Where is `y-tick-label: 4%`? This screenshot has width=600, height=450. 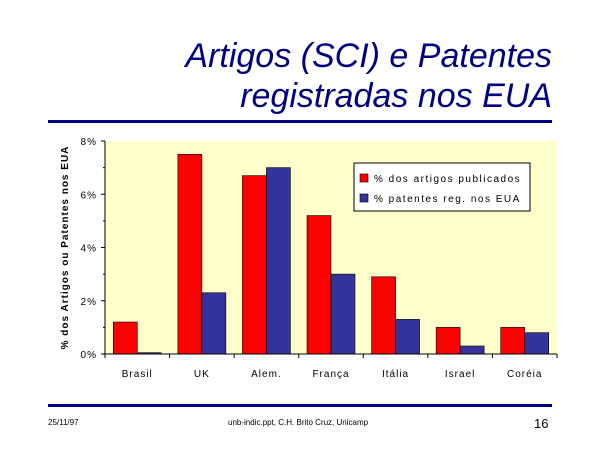 y-tick-label: 4% is located at coordinates (89, 249).